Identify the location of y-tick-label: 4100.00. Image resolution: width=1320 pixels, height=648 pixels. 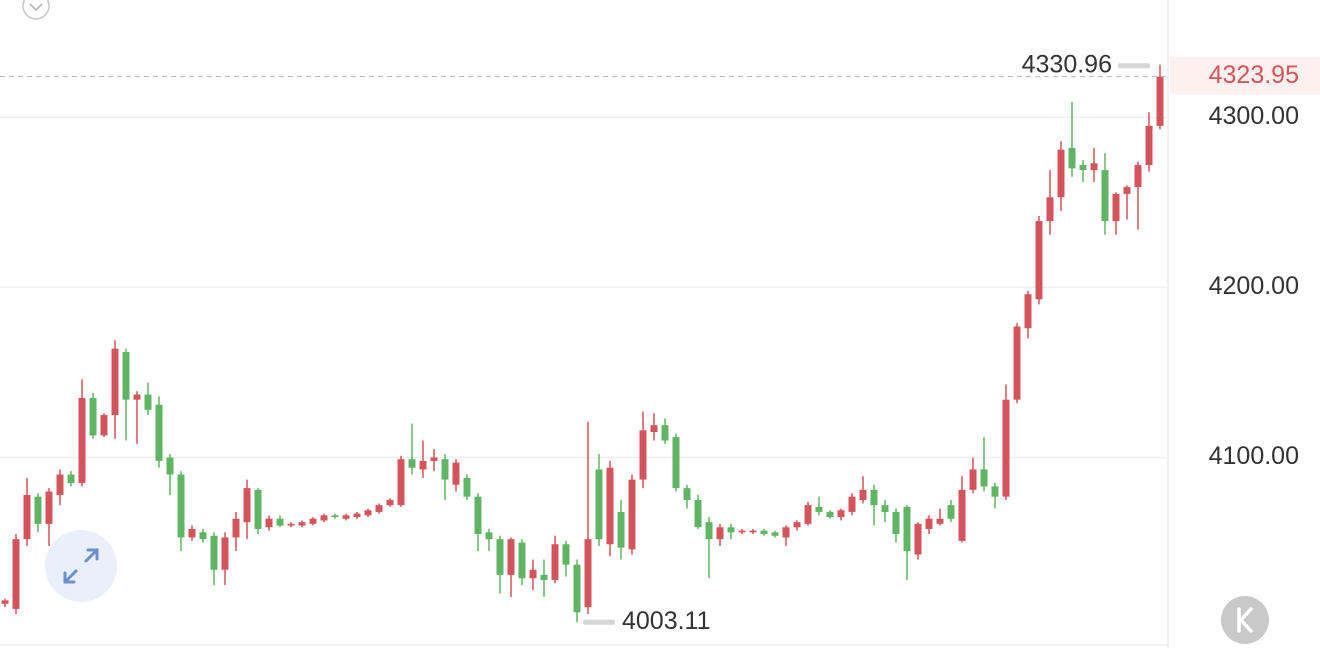
(1254, 456).